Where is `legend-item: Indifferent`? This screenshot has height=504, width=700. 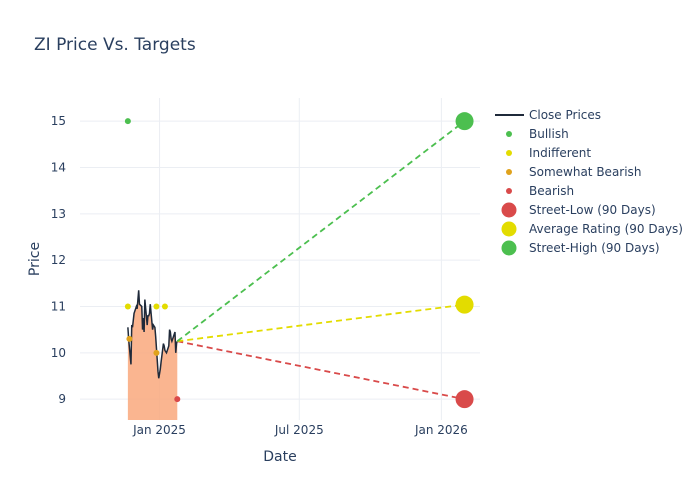 legend-item: Indifferent is located at coordinates (548, 153).